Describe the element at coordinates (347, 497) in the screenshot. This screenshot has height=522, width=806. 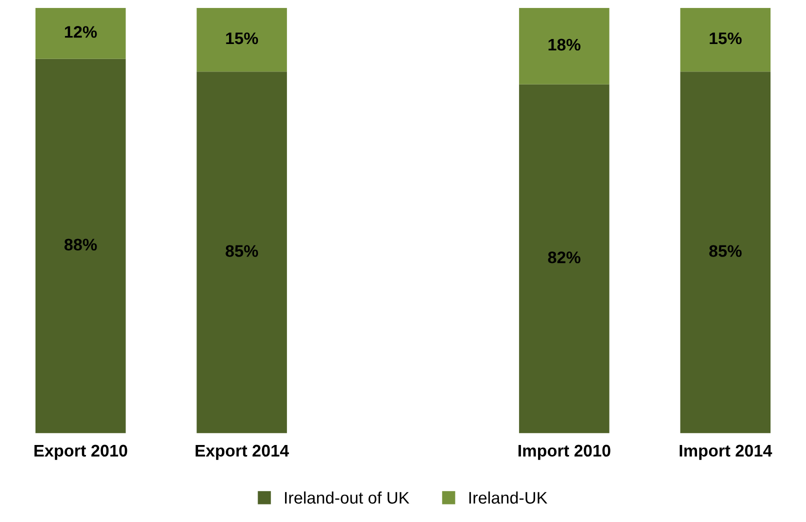
I see `legend-label: Ireland-out of UK` at that location.